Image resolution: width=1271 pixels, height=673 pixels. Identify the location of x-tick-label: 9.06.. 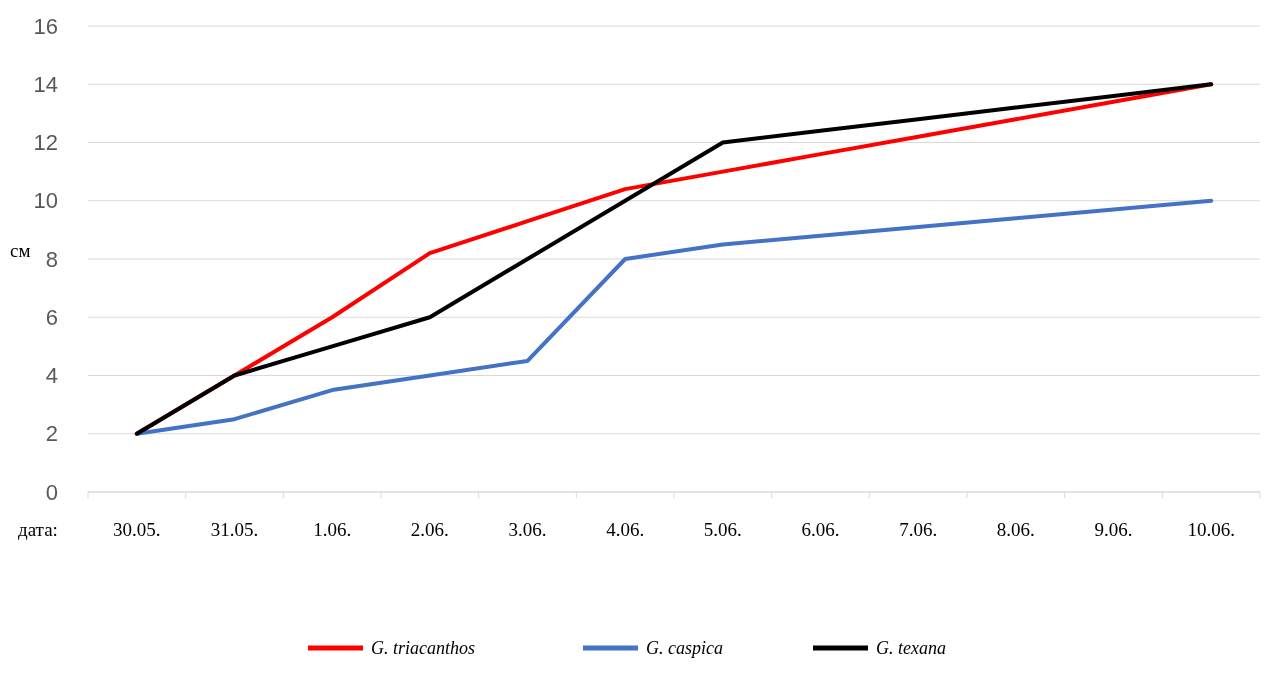
(1113, 529).